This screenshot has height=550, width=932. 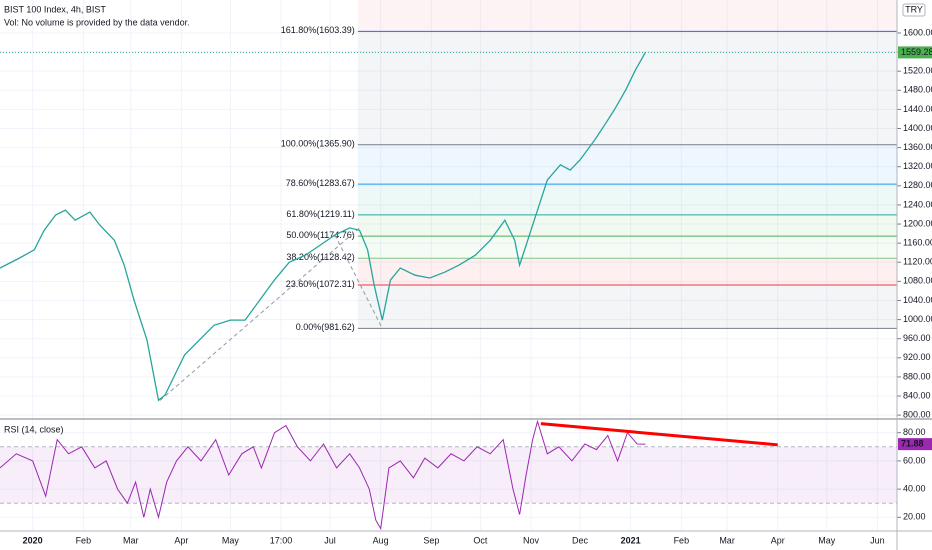 I want to click on y-tick-label: 960.00, so click(x=917, y=338).